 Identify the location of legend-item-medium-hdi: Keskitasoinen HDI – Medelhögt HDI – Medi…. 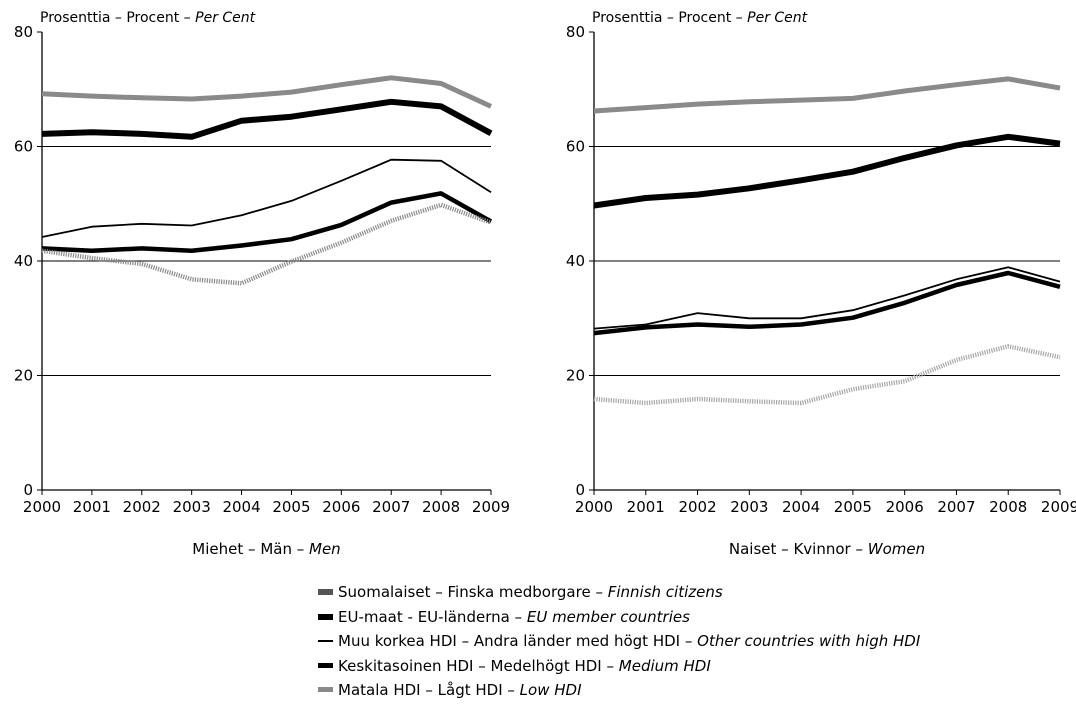
(688, 666).